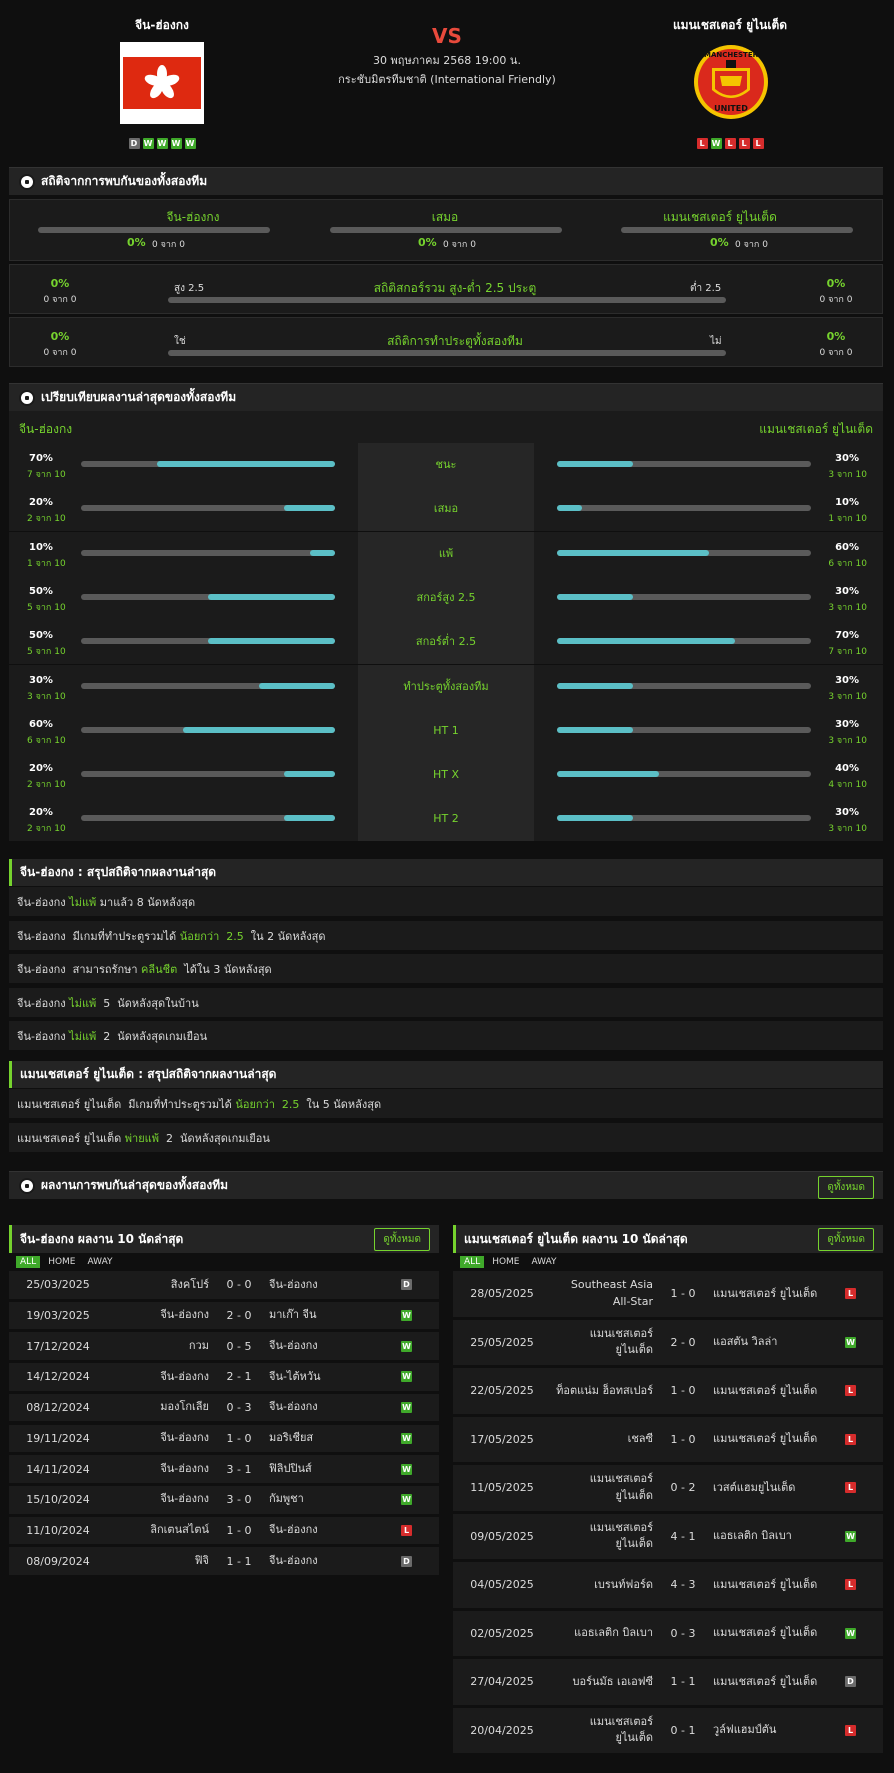 Image resolution: width=894 pixels, height=1773 pixels. I want to click on compare-row: 20% 2 จาก 10 เสมอ 10% 1 จาก 10, so click(446, 509).